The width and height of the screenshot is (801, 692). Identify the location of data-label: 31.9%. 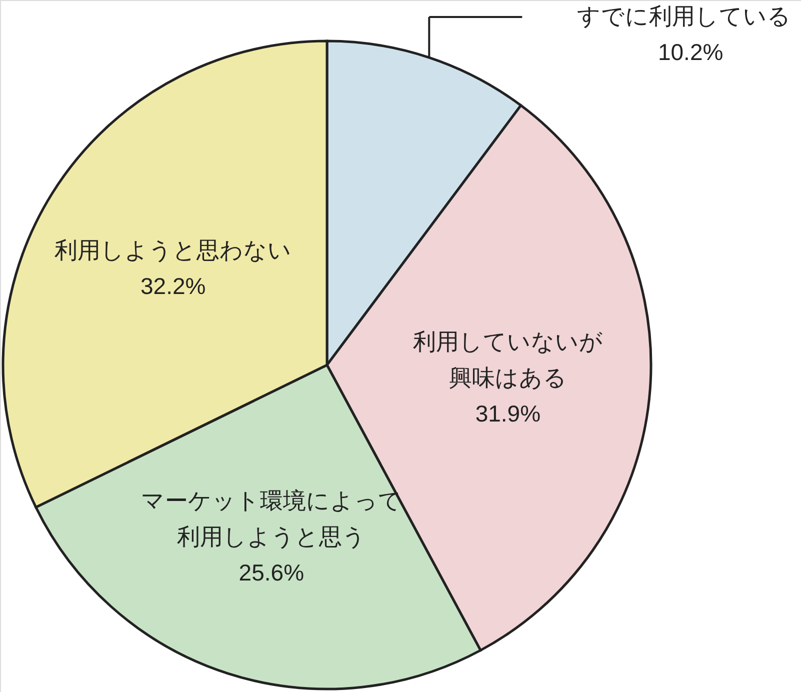
(508, 413).